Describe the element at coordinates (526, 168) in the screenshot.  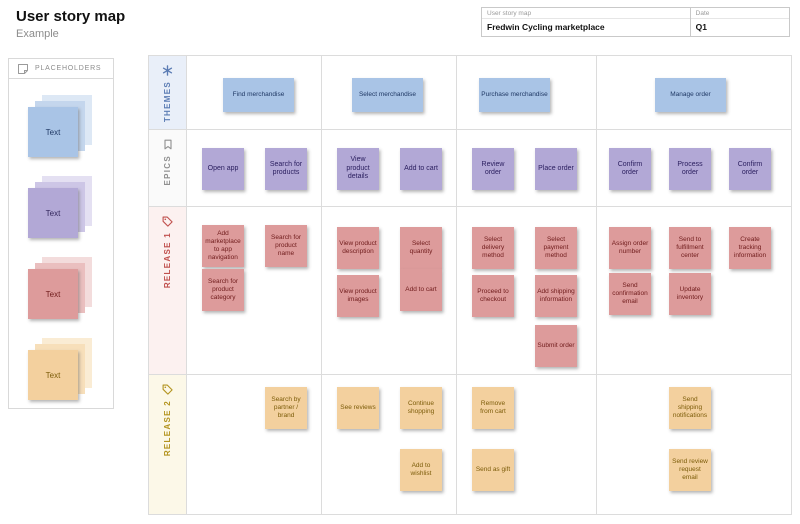
I see `epics-cell-3: Review order Place order` at that location.